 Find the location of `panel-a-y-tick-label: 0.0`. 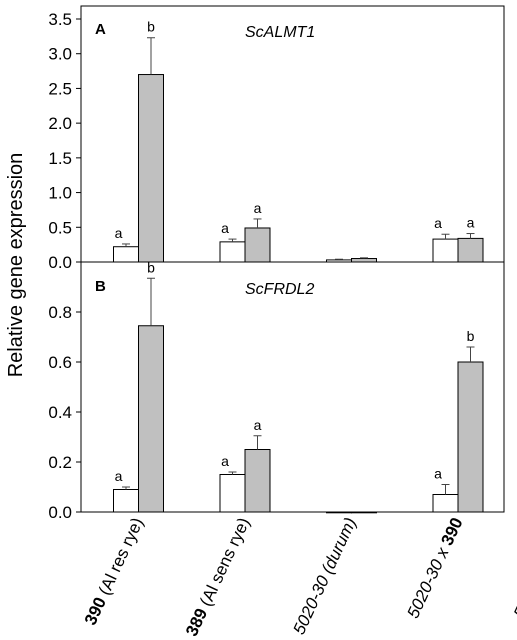

panel-a-y-tick-label: 0.0 is located at coordinates (60, 262).